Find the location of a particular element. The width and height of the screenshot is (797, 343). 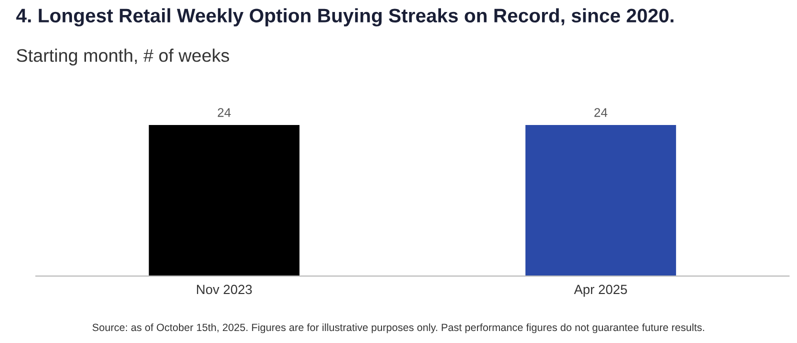

x-tick-label: Nov 2023 is located at coordinates (224, 289).